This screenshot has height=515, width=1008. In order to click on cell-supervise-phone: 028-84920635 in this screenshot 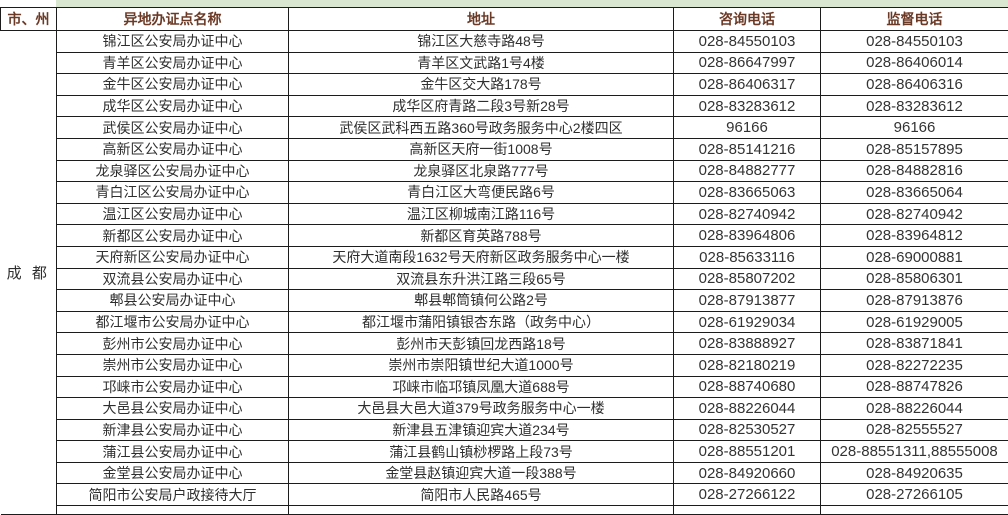, I will do `click(914, 473)`.